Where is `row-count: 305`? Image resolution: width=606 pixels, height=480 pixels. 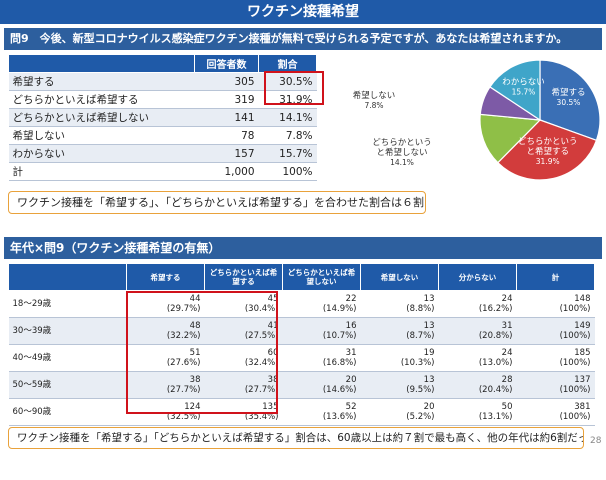 row-count: 305 is located at coordinates (226, 81).